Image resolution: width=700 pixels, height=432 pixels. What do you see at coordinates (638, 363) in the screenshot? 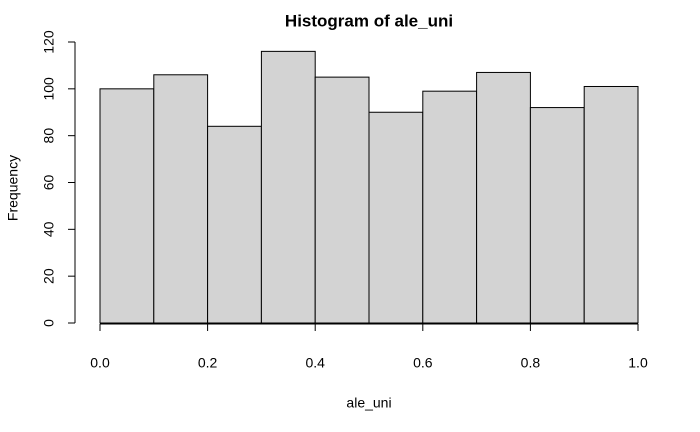
I see `x-tick-label: 1.0` at bounding box center [638, 363].